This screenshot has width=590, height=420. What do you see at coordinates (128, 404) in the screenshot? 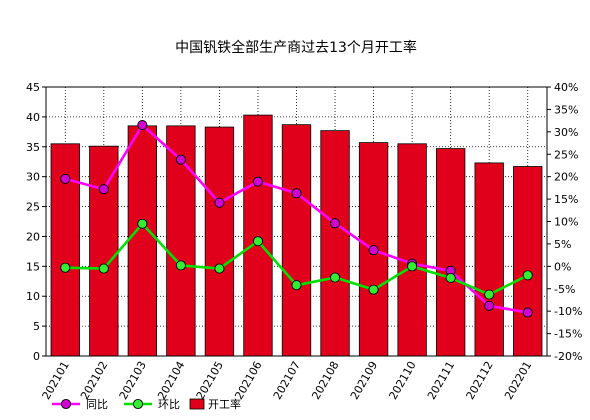
I see `legend` at bounding box center [128, 404].